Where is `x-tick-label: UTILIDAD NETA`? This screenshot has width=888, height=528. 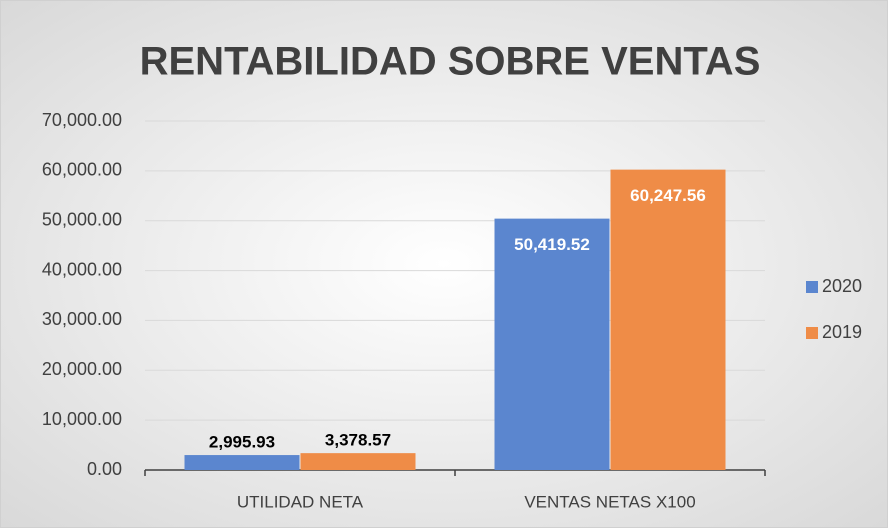
x-tick-label: UTILIDAD NETA is located at coordinates (300, 501).